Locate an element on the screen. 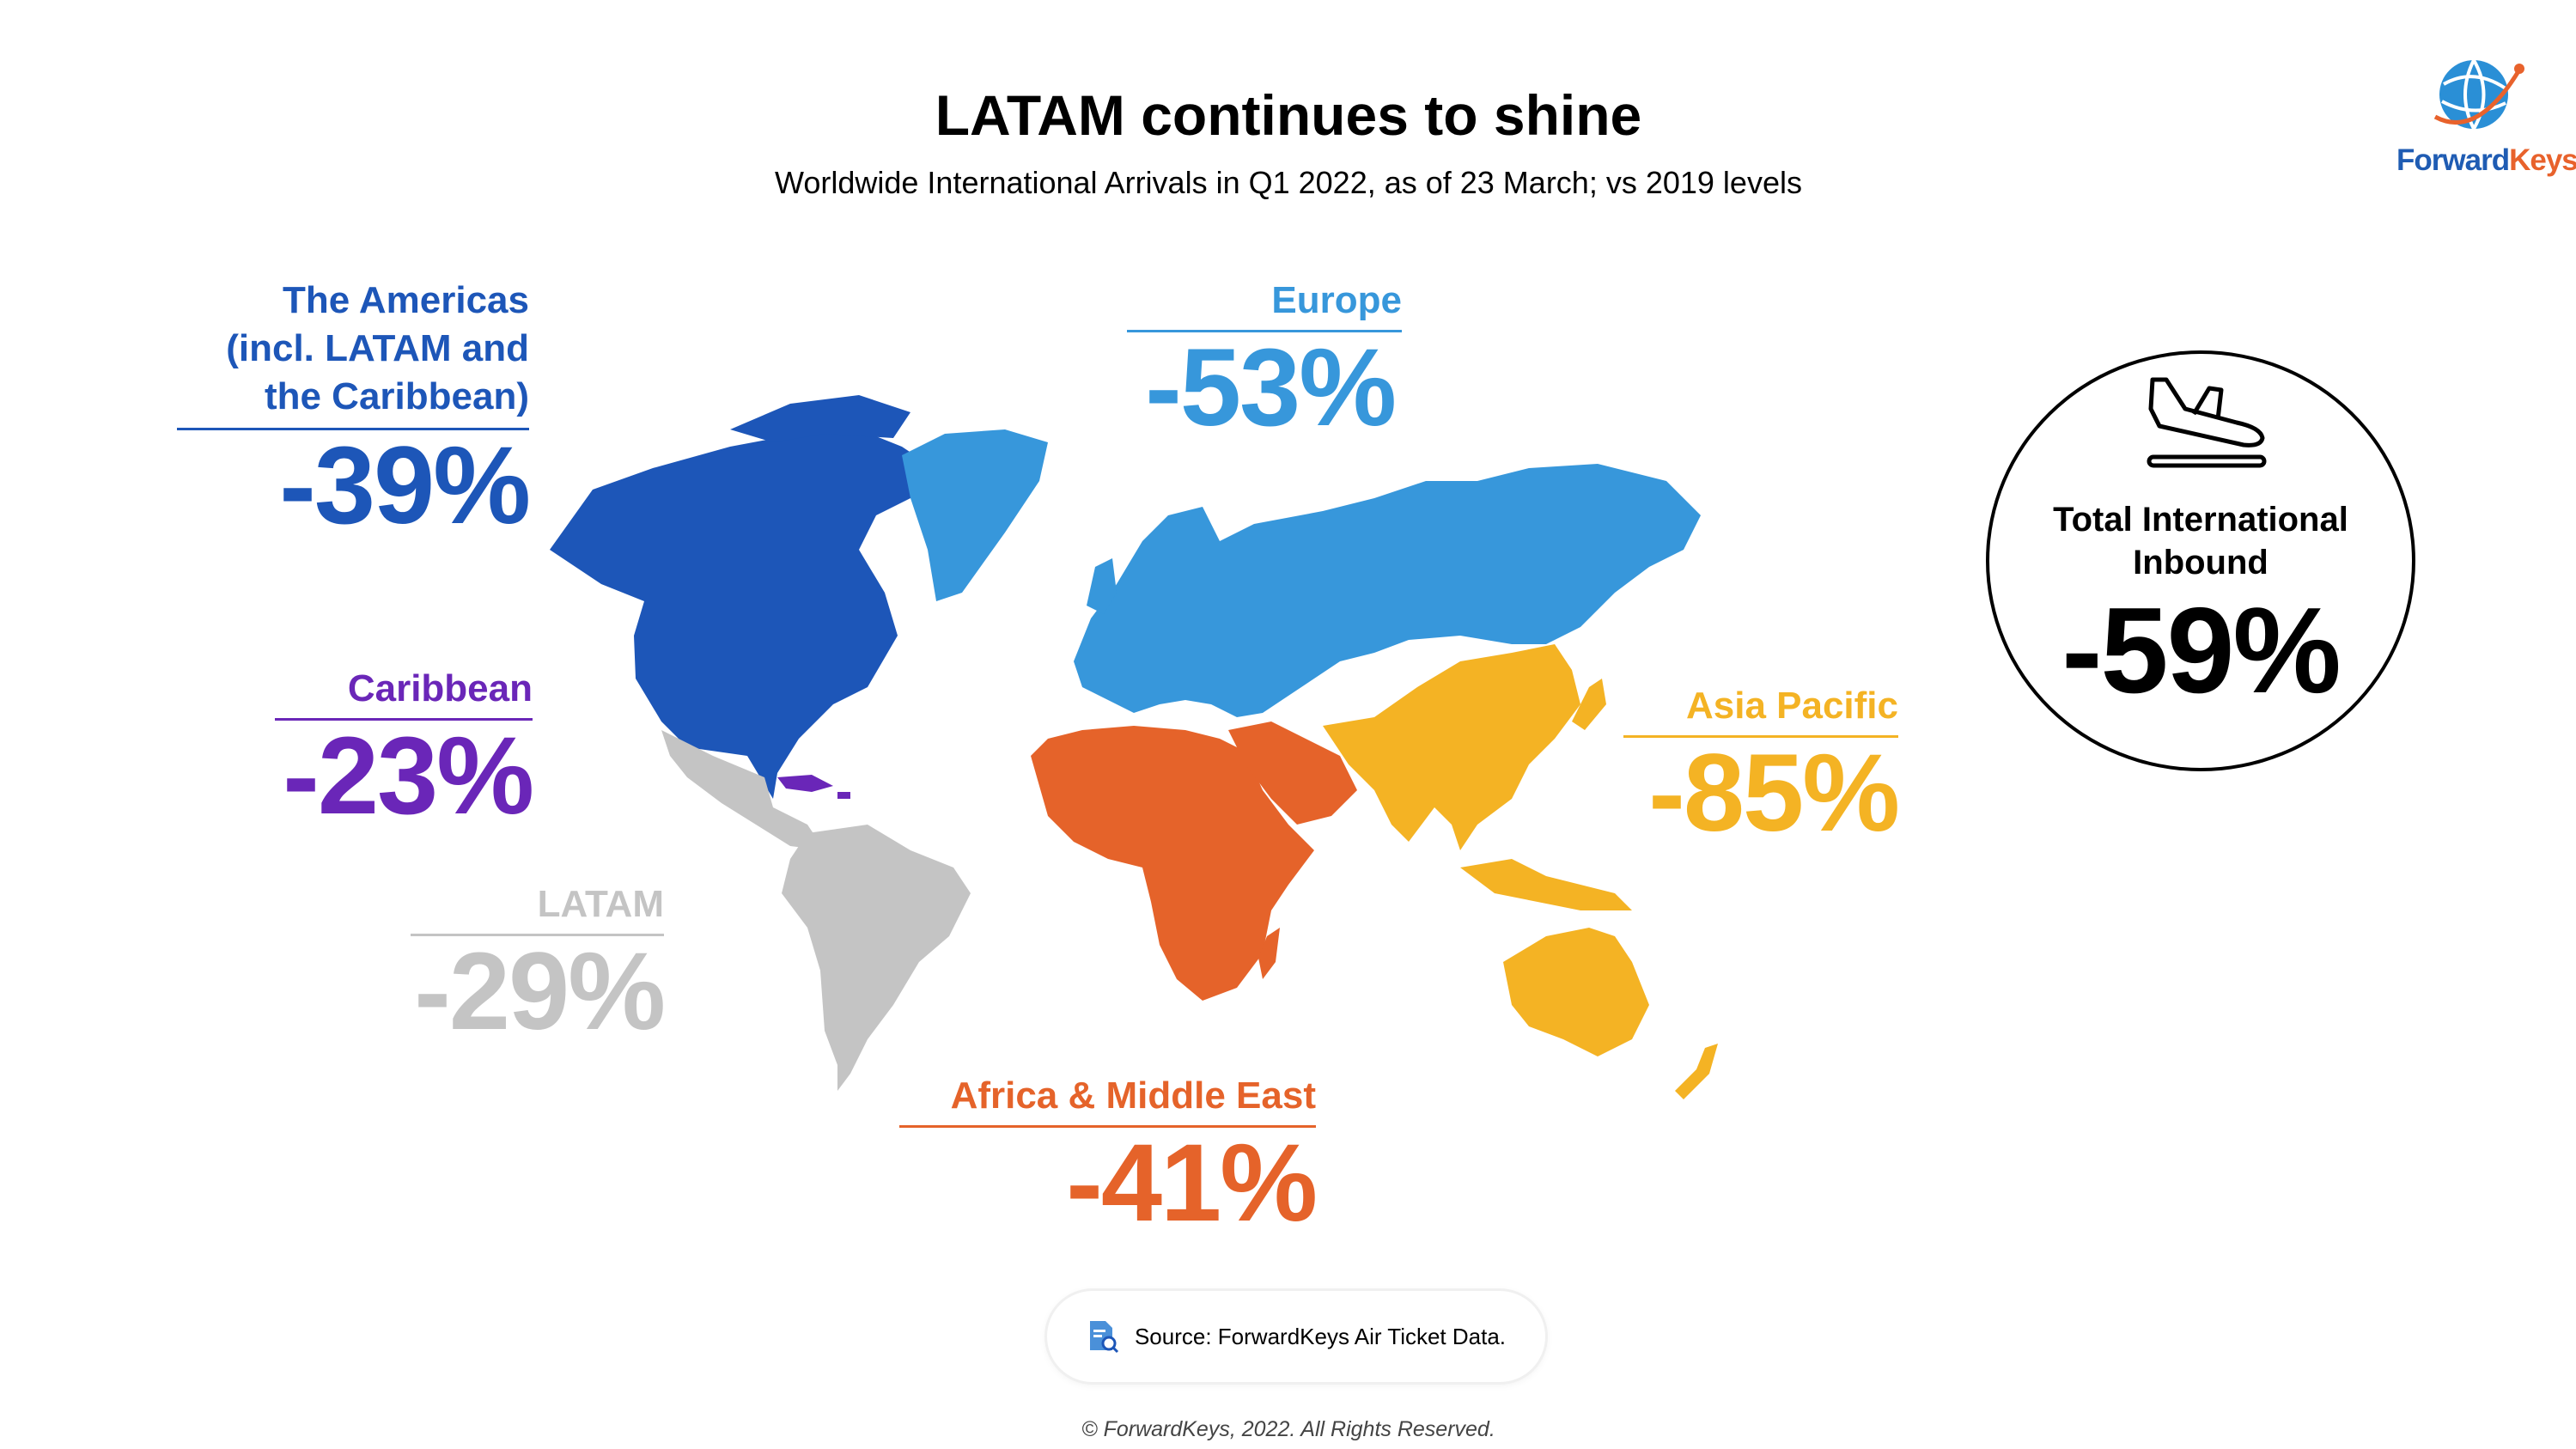 The height and width of the screenshot is (1449, 2576). region-africa-me-label: Africa & Middle East is located at coordinates (1133, 1096).